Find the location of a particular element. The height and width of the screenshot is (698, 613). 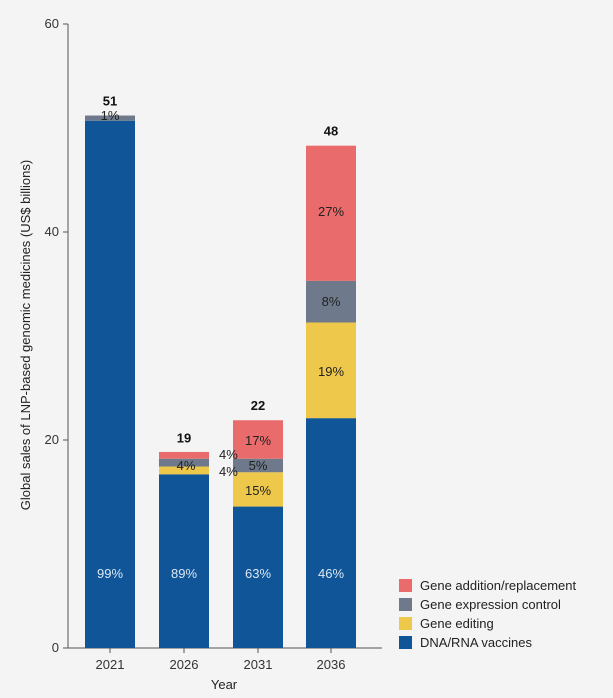

segment-percent-label: 1% is located at coordinates (110, 115).